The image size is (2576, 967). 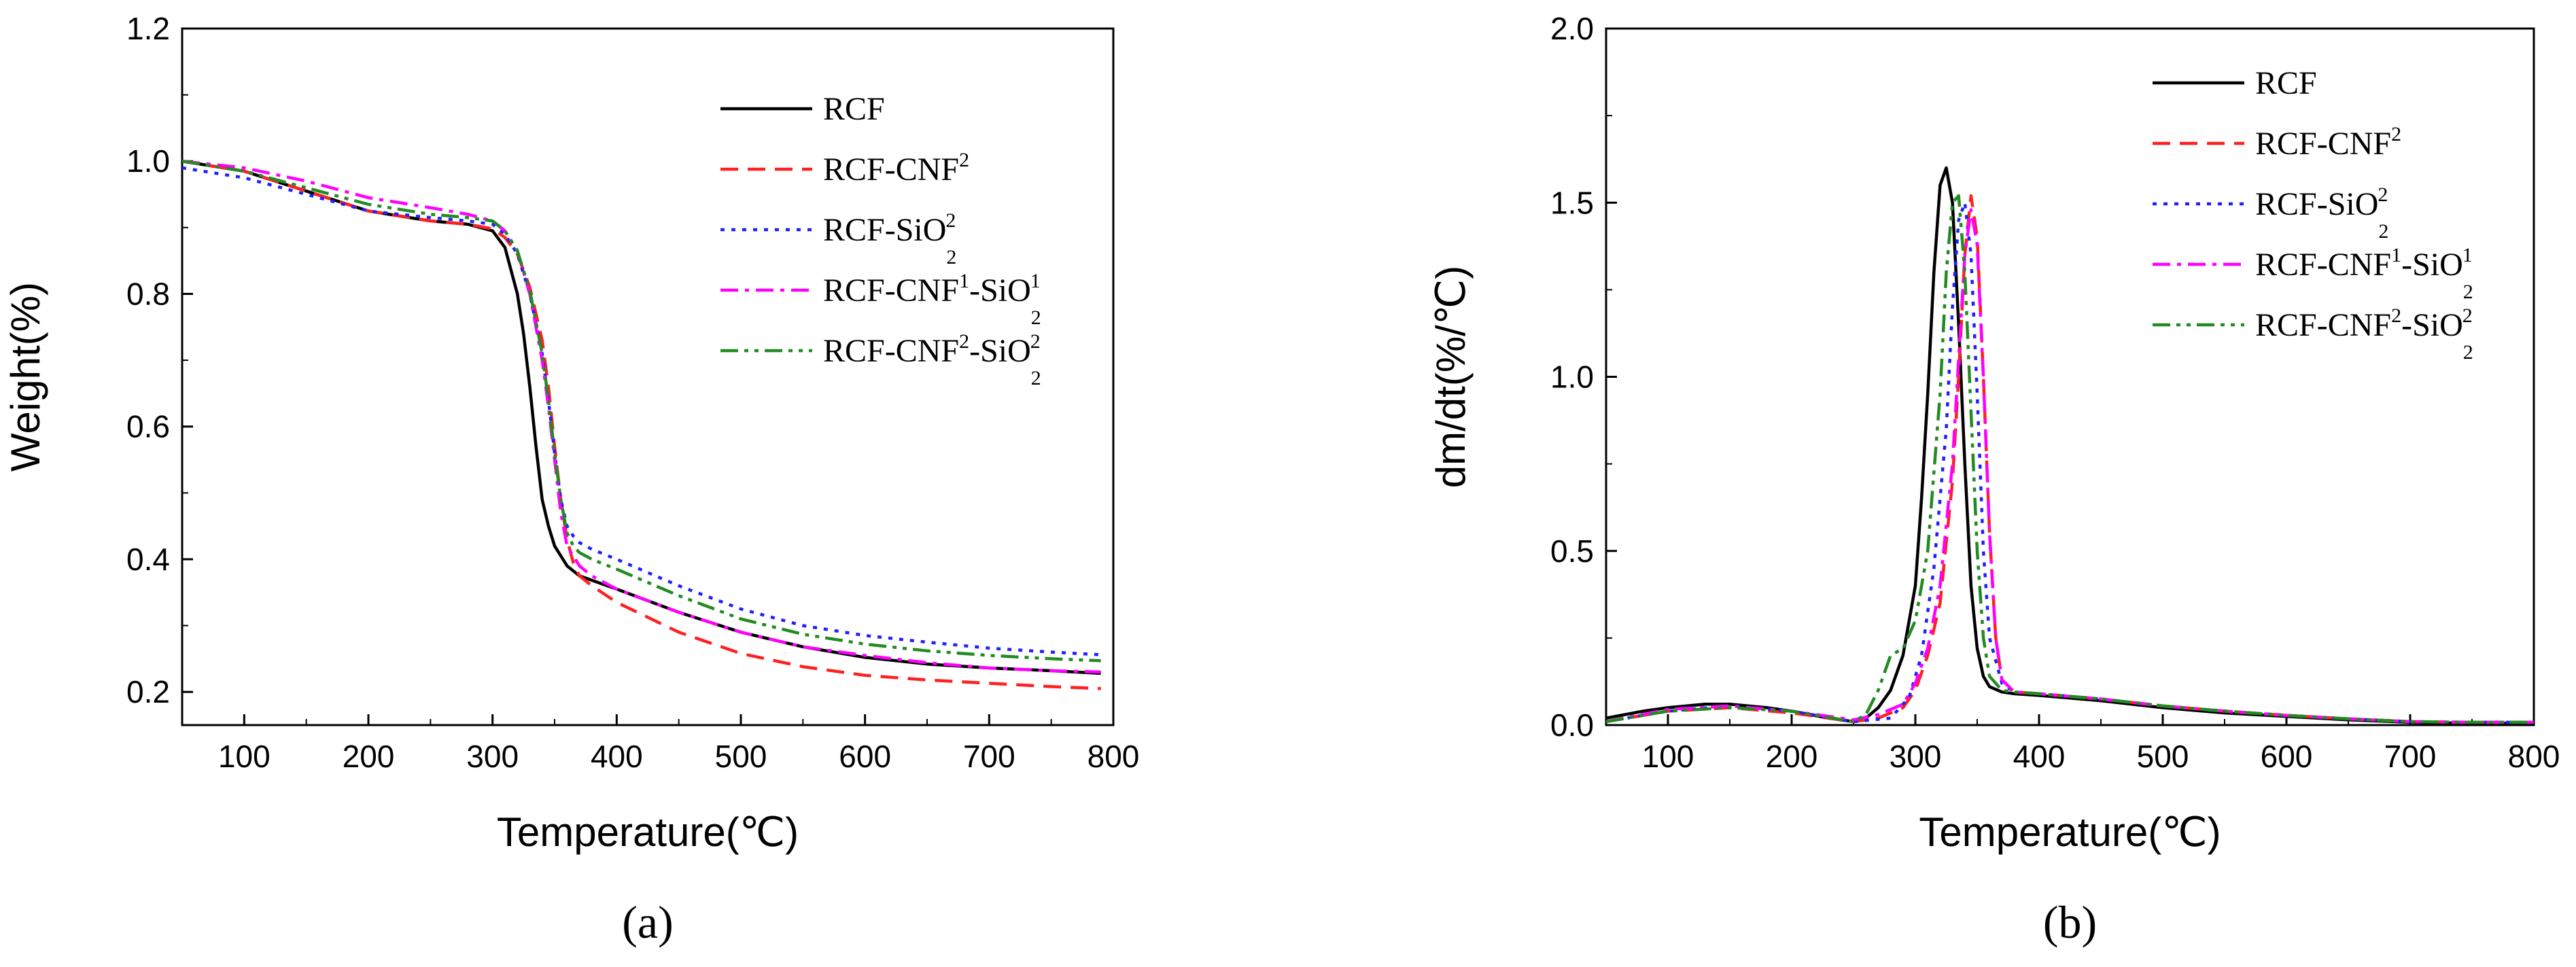 I want to click on y-tick-label: 0.0, so click(x=1572, y=725).